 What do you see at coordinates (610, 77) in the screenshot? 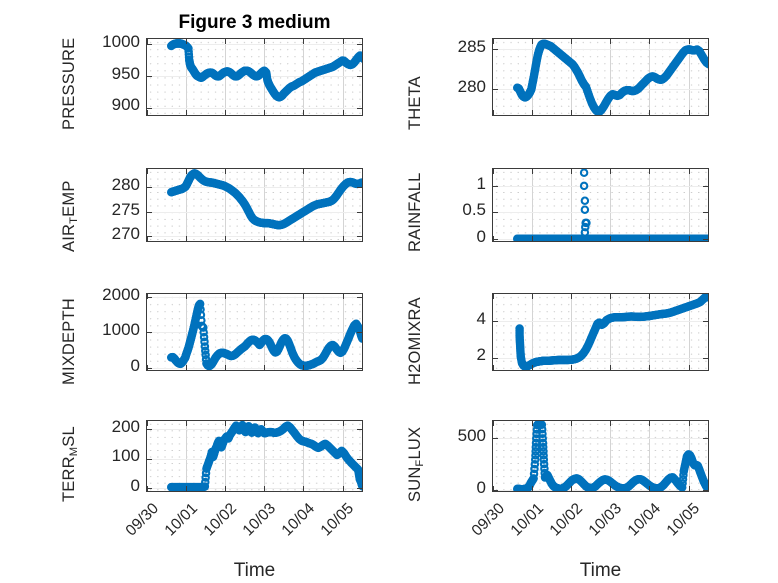
I see `data-series-theta` at bounding box center [610, 77].